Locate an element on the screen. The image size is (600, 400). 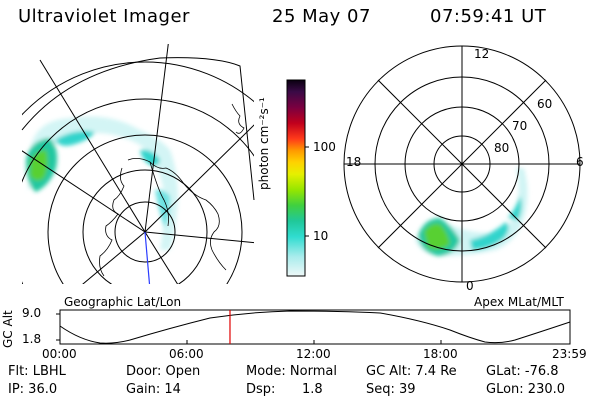
apex-caption: Apex MLat/MLT is located at coordinates (519, 302).